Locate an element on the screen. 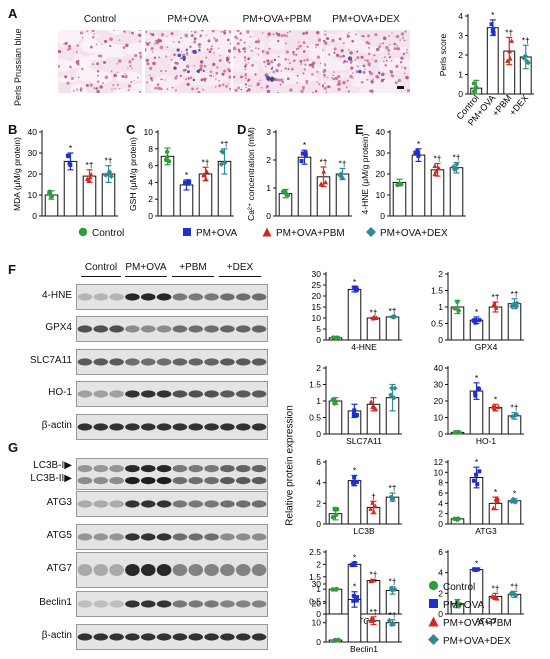 The height and width of the screenshot is (659, 550). square-icon is located at coordinates (187, 233).